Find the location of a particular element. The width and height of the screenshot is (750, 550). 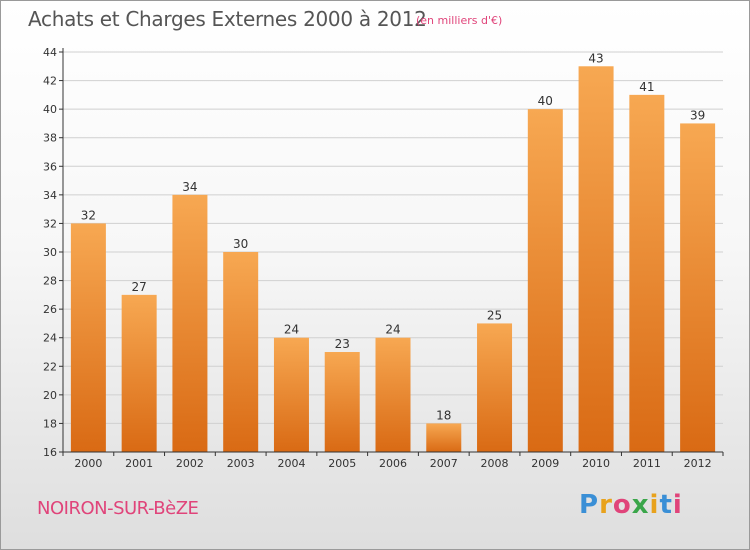

data-label: 39 is located at coordinates (697, 115).